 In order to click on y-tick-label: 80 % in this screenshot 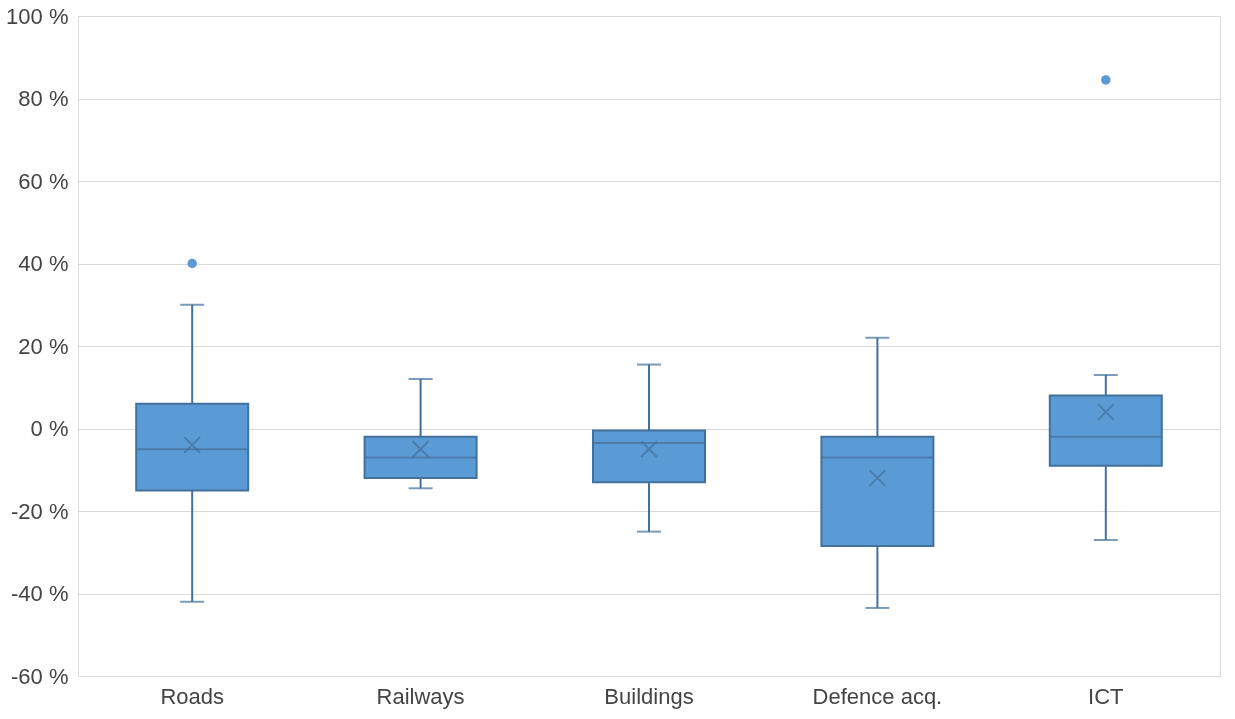, I will do `click(43, 98)`.